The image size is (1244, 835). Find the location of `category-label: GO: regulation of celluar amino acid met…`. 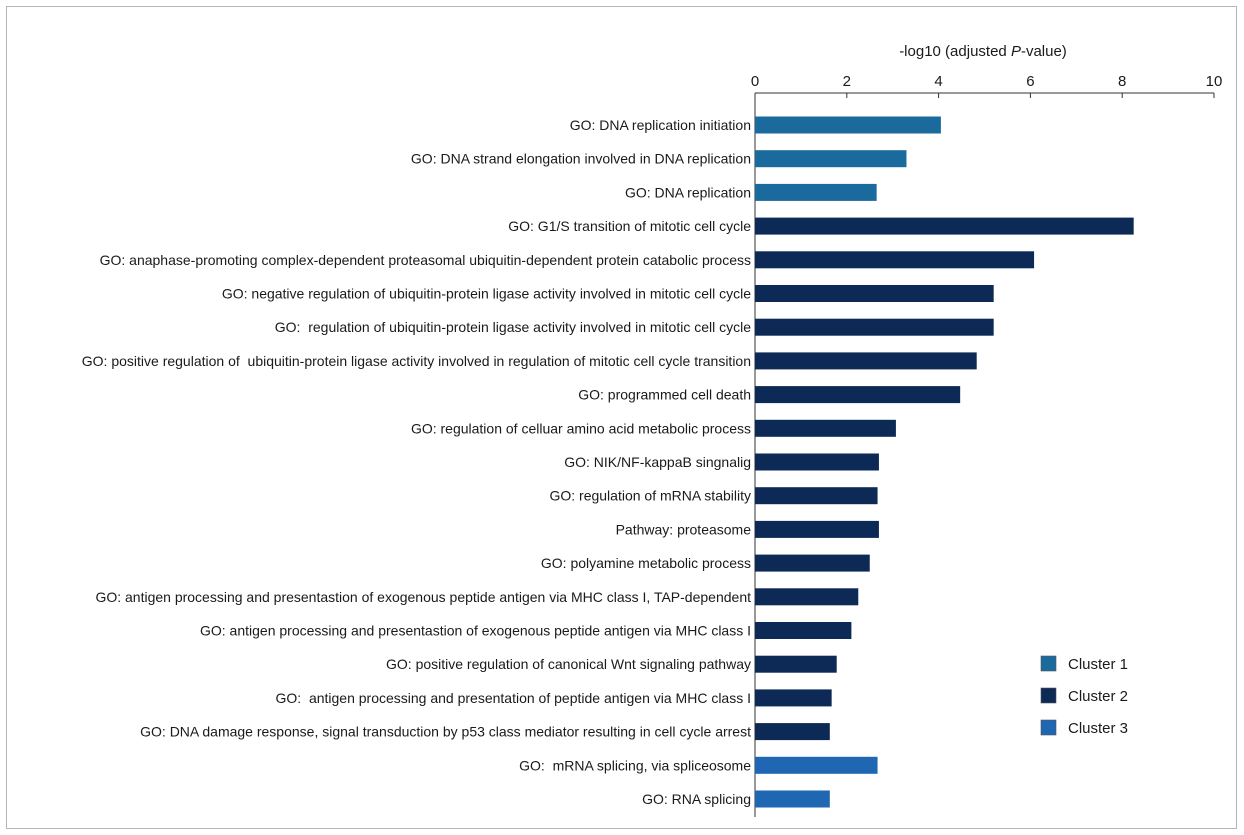

category-label: GO: regulation of celluar amino acid met… is located at coordinates (581, 428).